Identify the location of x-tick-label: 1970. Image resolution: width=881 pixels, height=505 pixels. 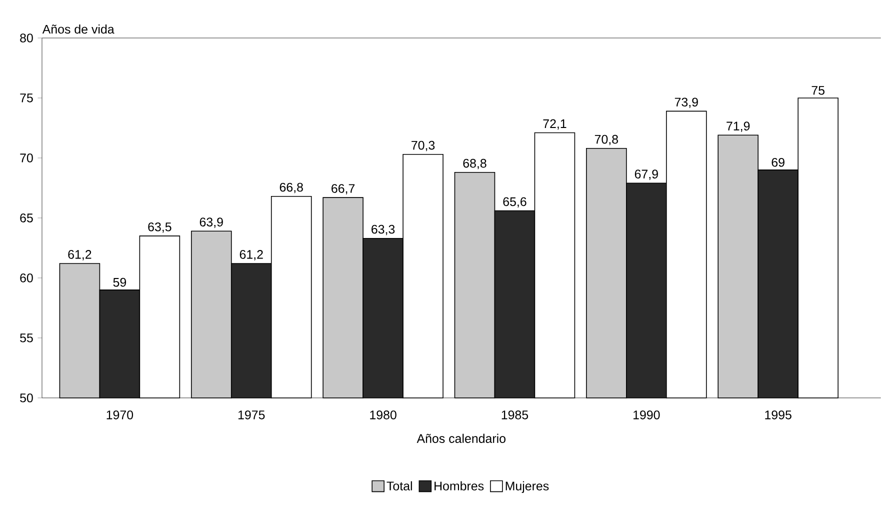
(120, 415).